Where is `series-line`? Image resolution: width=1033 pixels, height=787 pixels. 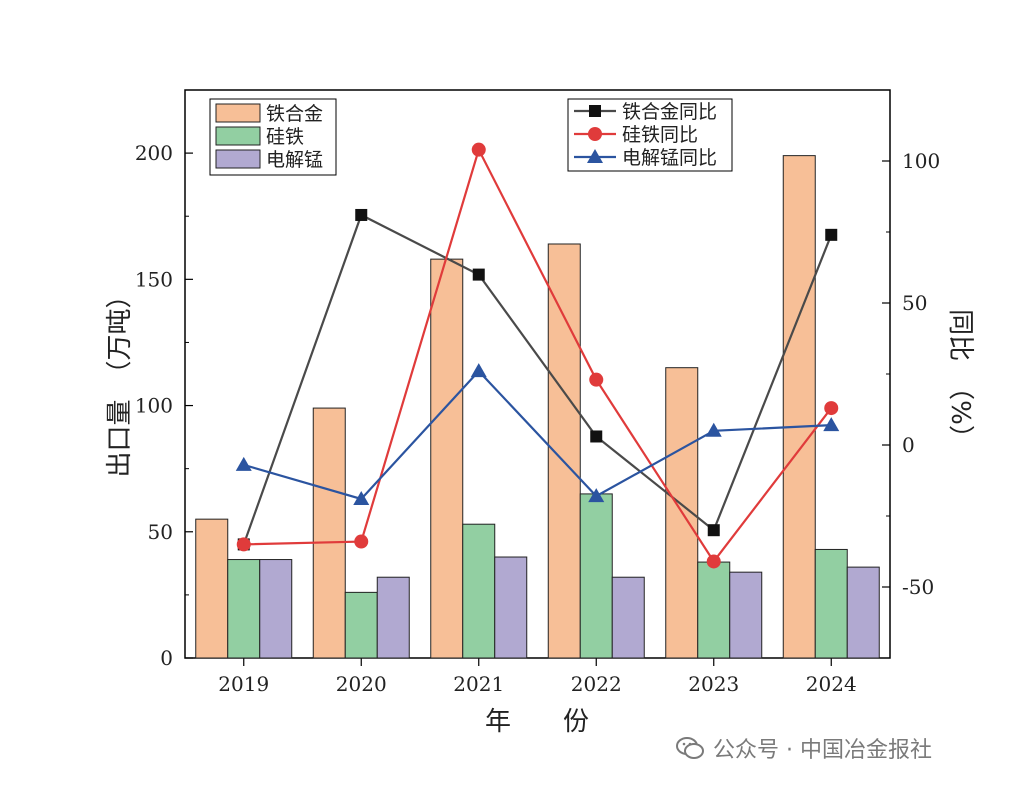 series-line is located at coordinates (537, 435).